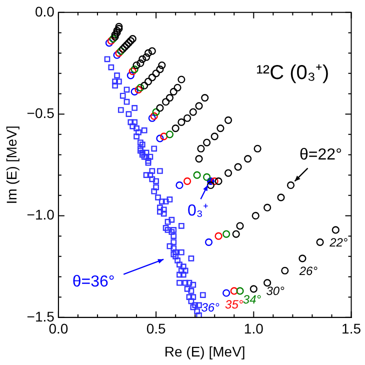 This screenshot has height=365, width=365. Describe the element at coordinates (338, 242) in the screenshot. I see `annotation: 22°` at that location.